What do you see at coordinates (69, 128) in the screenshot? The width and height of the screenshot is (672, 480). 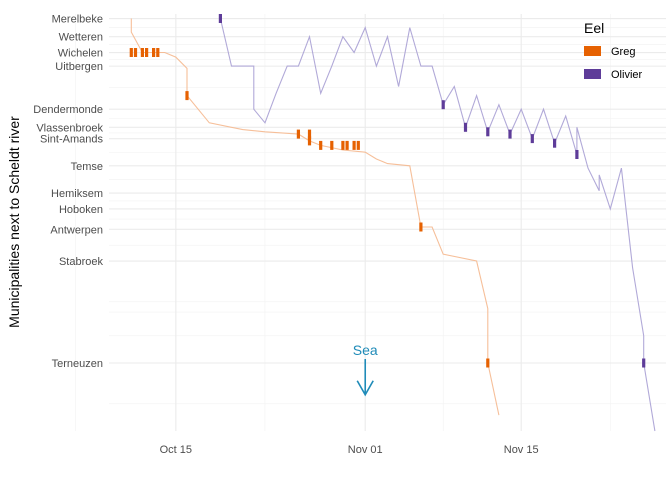 I see `y-tick-label-vlassenbroek: Vlassenbroek` at bounding box center [69, 128].